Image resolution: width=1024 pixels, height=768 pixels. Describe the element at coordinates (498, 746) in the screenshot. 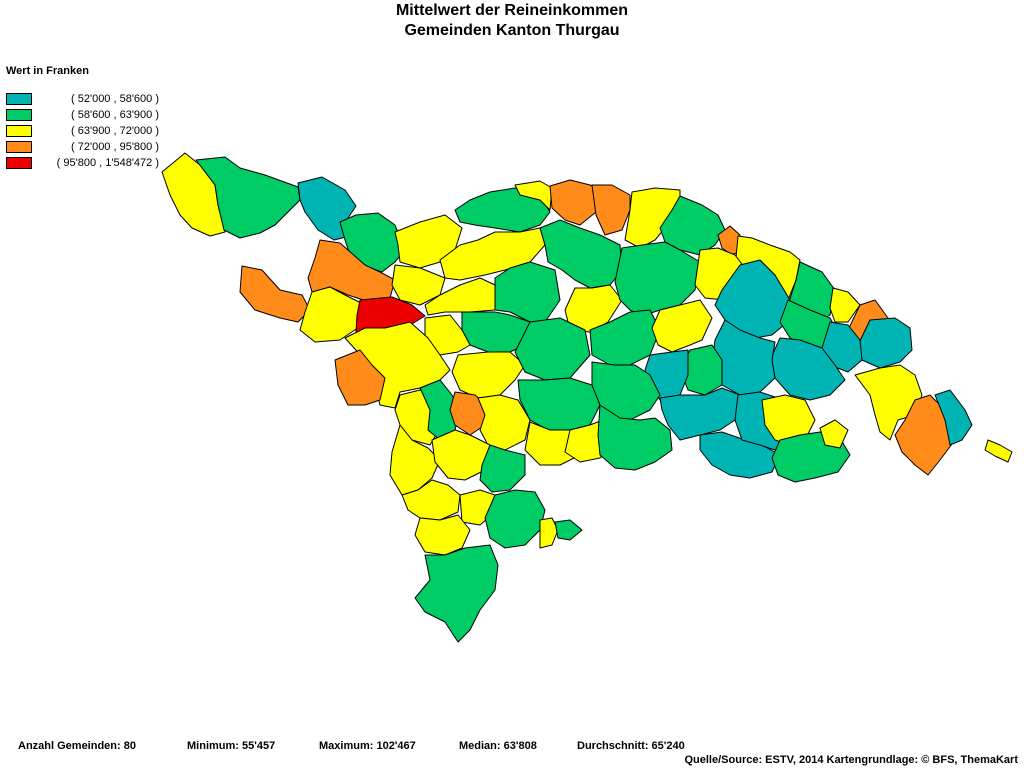

I see `stat-median: Median: 63'808` at that location.